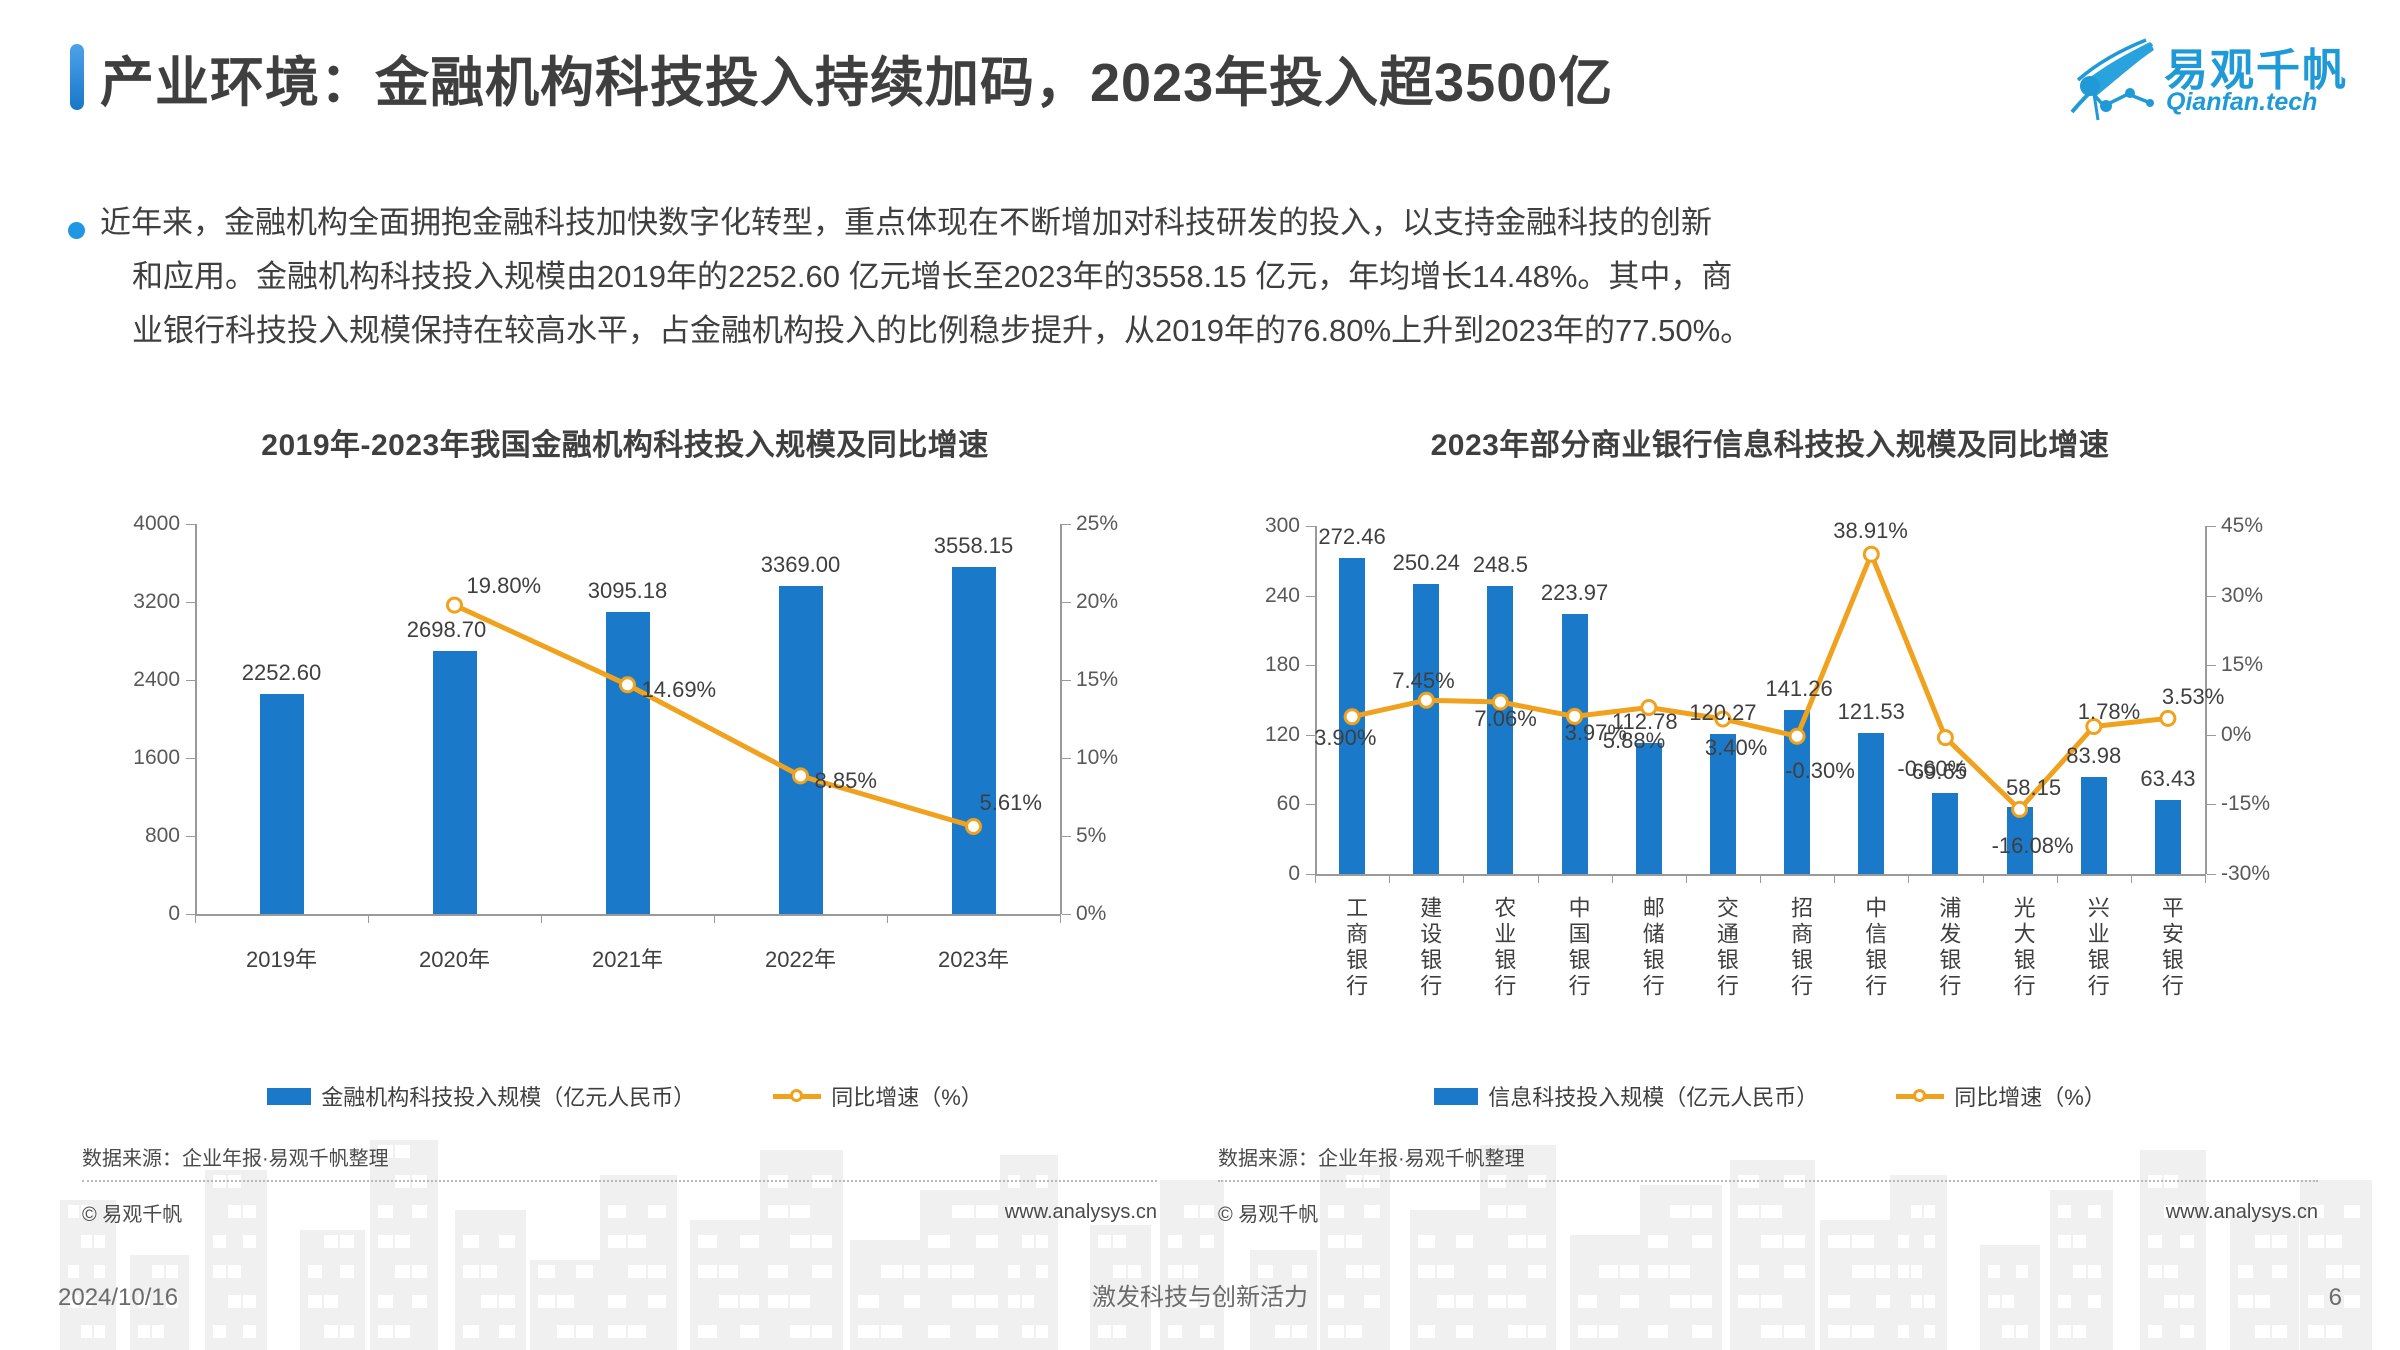 This screenshot has height=1350, width=2400. Describe the element at coordinates (679, 689) in the screenshot. I see `line-value-label: 14.69%` at that location.